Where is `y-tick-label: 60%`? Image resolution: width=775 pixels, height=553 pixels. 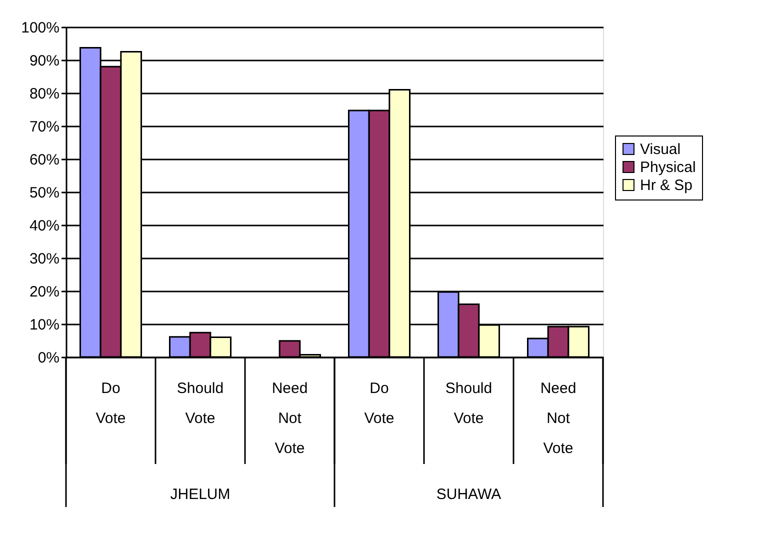
y-tick-label: 60% is located at coordinates (44, 160).